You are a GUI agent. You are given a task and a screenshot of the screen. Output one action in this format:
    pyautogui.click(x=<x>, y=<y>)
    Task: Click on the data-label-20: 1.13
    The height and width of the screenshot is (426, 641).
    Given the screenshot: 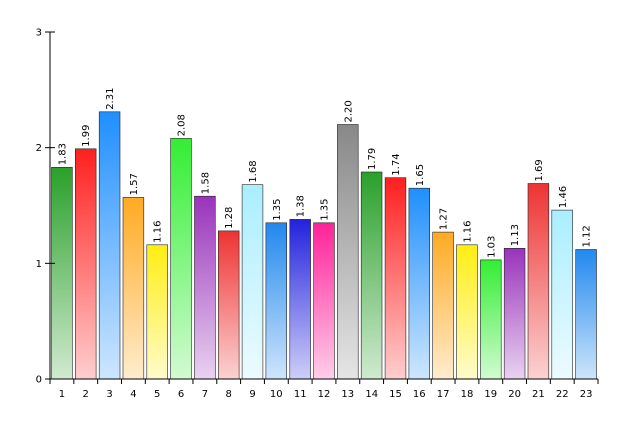 What is the action you would take?
    pyautogui.click(x=515, y=235)
    